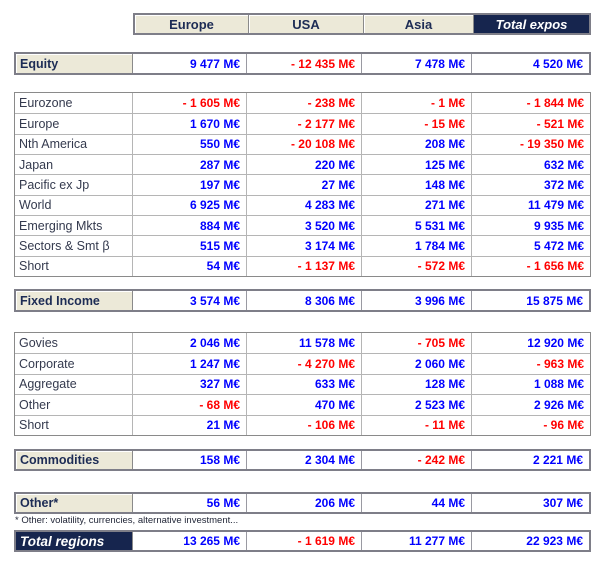  Describe the element at coordinates (74, 503) in the screenshot. I see `row-label-other: Other*` at that location.